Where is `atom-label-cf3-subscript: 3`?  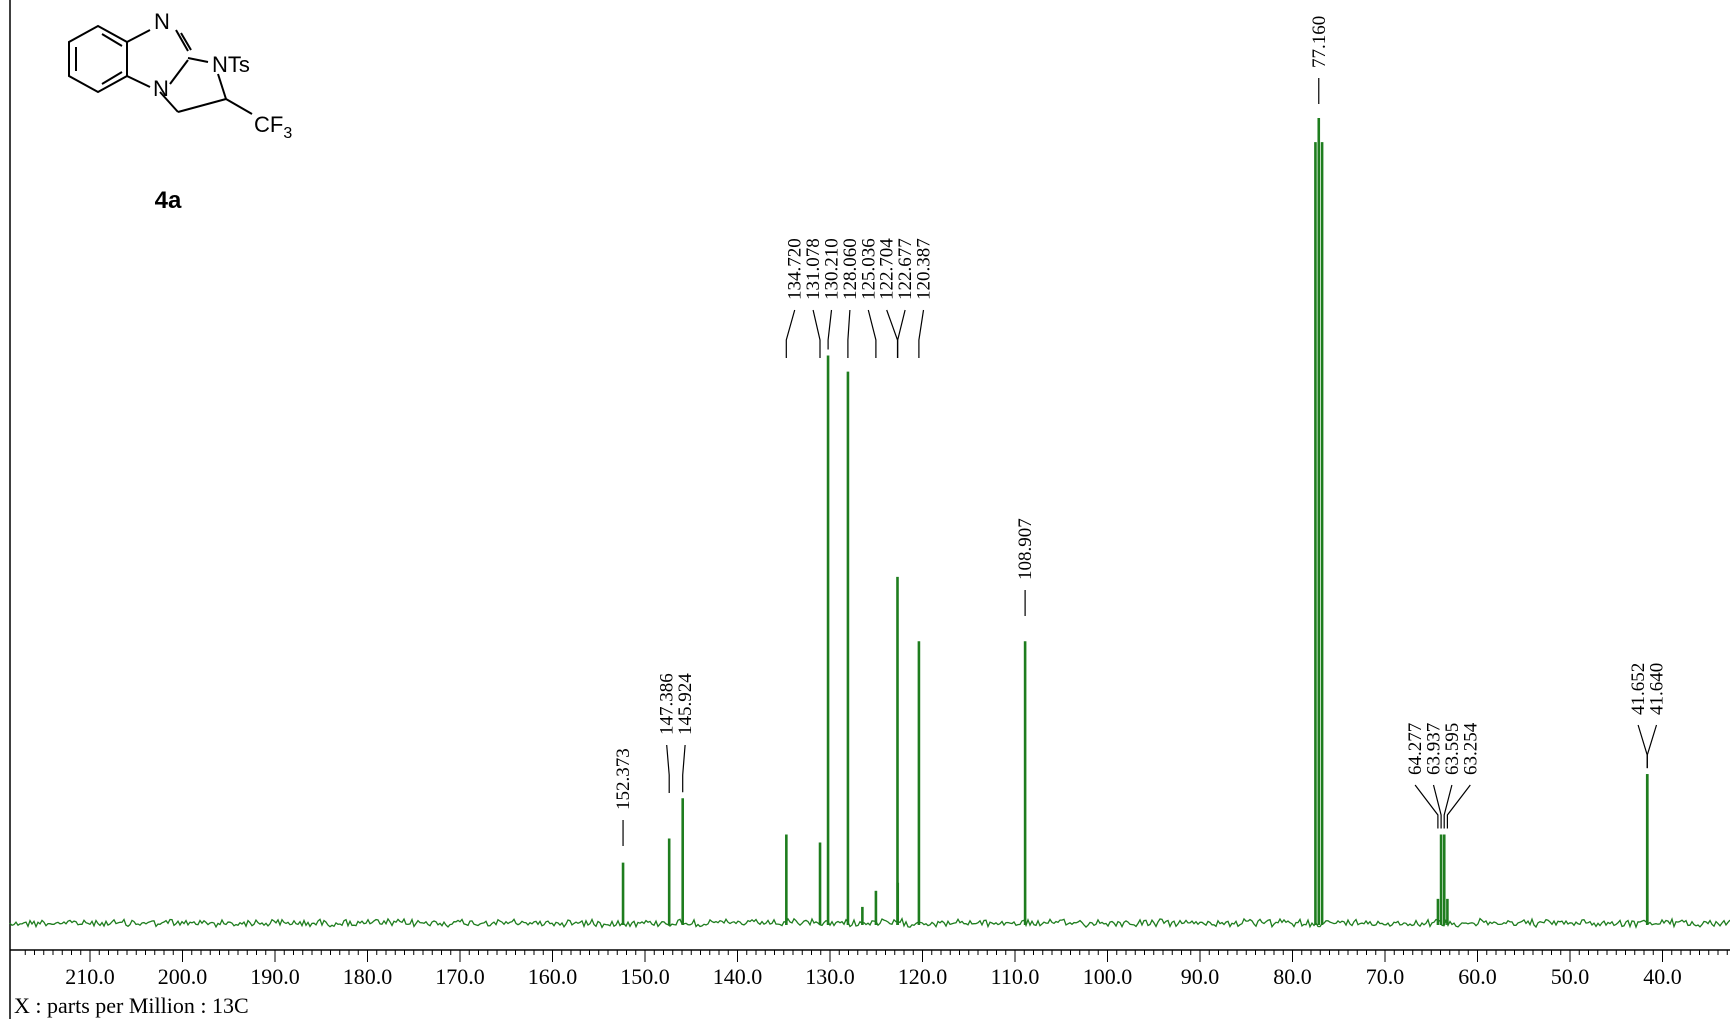
atom-label-cf3-subscript: 3 is located at coordinates (287, 133).